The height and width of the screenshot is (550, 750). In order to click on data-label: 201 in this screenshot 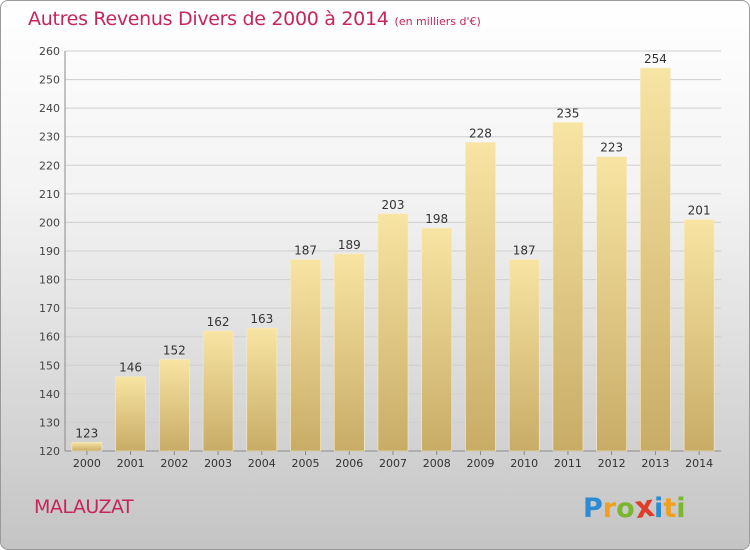, I will do `click(699, 211)`.